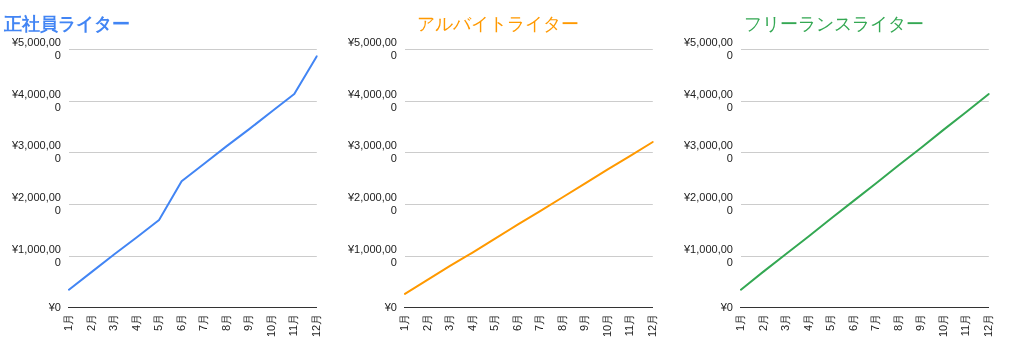 The image size is (1009, 347). I want to click on chart-title: アルバイトライター, so click(498, 23).